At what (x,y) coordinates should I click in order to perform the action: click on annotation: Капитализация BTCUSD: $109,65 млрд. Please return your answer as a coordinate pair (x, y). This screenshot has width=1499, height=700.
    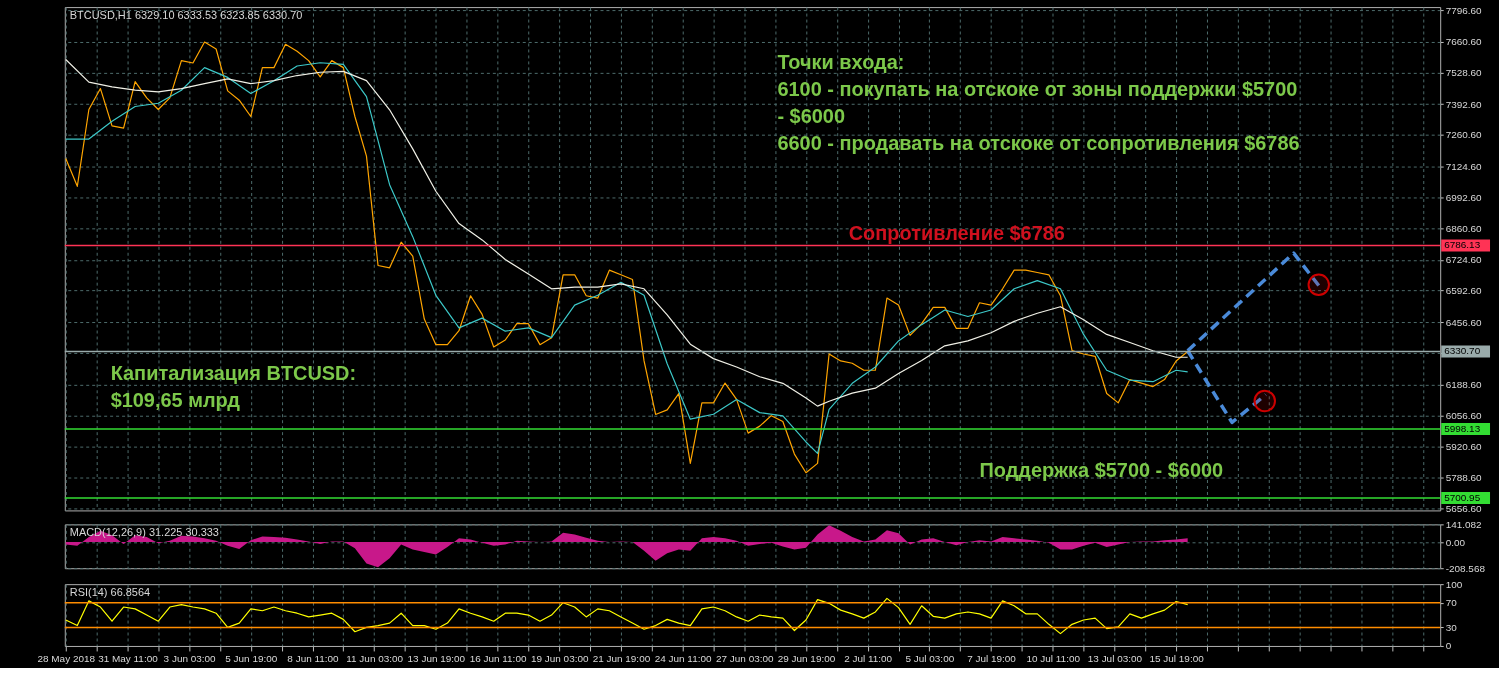
    Looking at the image, I should click on (233, 386).